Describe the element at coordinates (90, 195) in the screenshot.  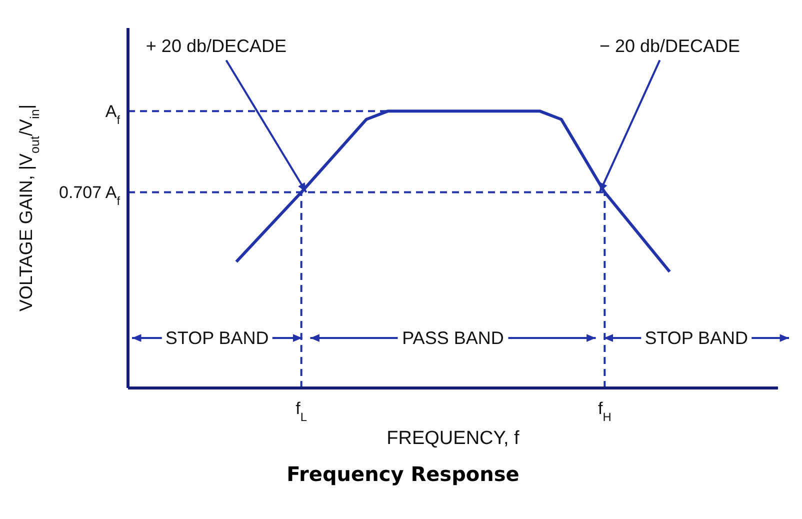
I see `ref-line-label: 0.707 A$_{f}$` at that location.